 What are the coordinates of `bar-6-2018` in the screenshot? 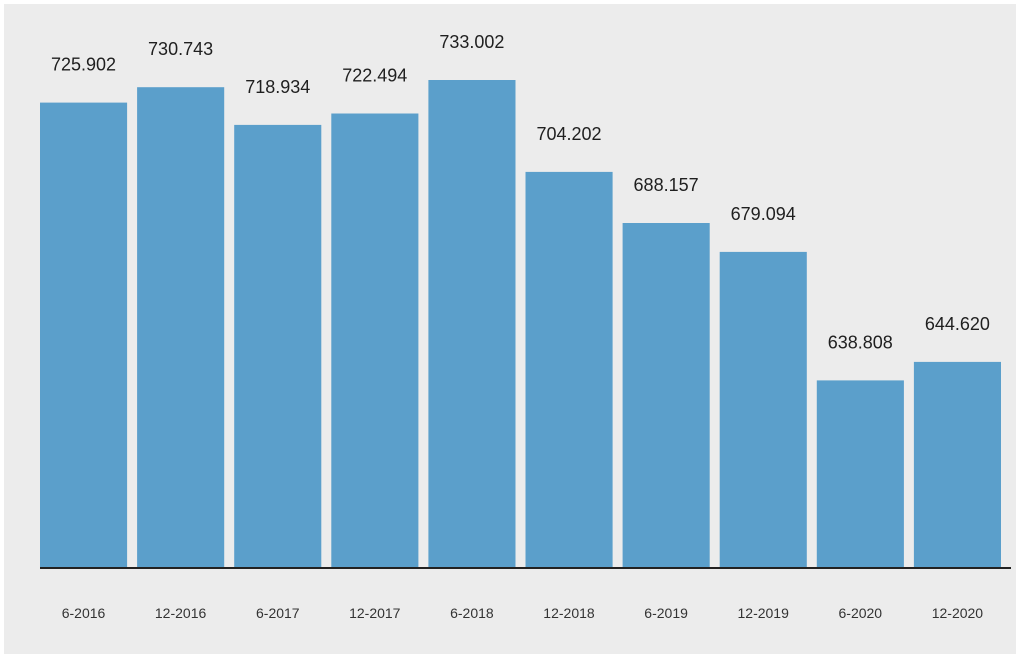 It's located at (471, 324).